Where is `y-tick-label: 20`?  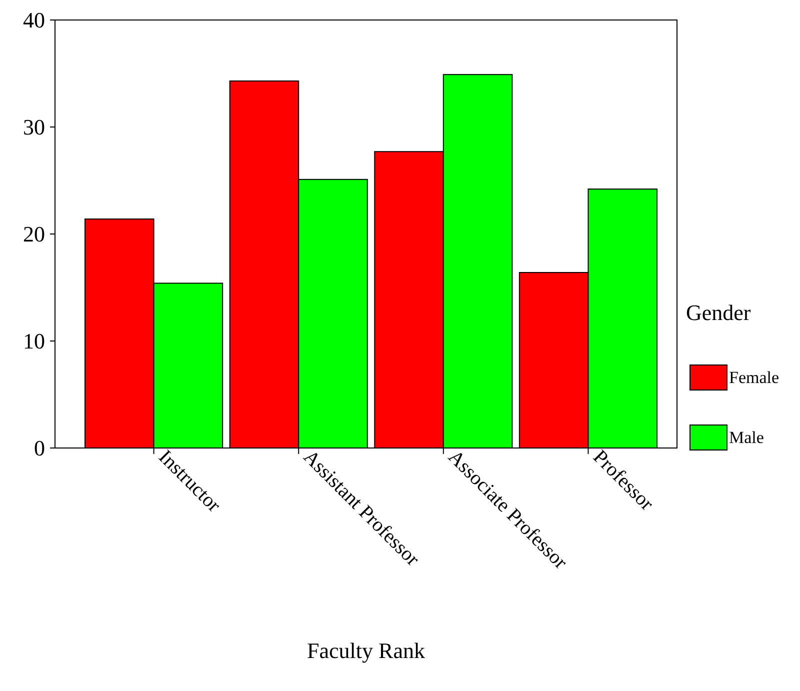
y-tick-label: 20 is located at coordinates (34, 234).